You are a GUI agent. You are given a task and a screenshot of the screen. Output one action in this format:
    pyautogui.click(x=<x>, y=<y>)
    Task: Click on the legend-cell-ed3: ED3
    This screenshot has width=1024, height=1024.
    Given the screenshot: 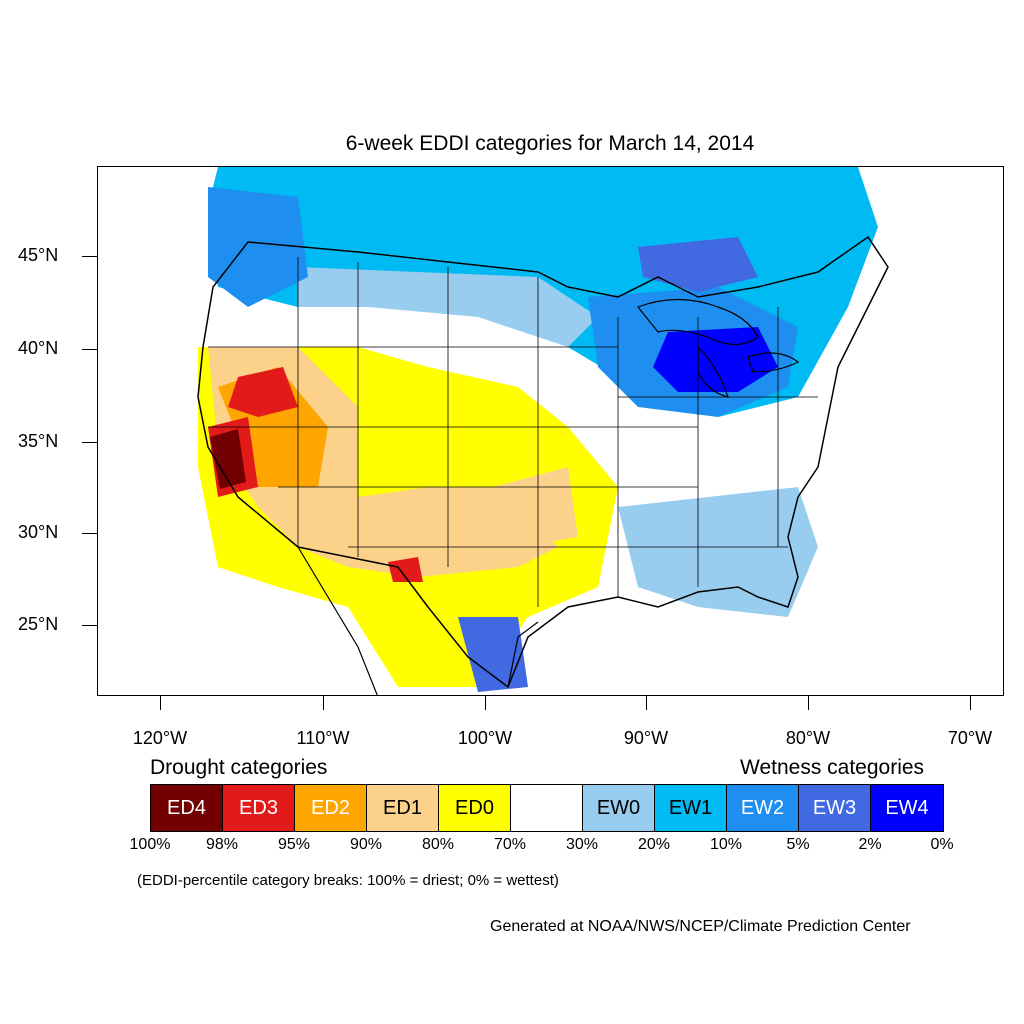 What is the action you would take?
    pyautogui.click(x=259, y=808)
    